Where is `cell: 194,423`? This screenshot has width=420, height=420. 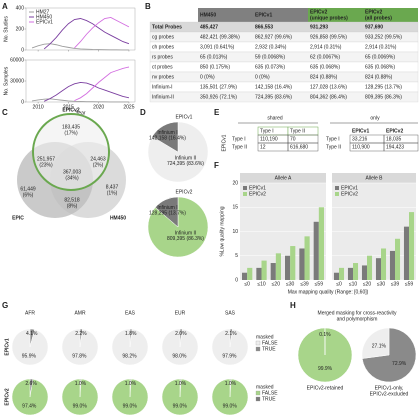 cell: 194,423 is located at coordinates (395, 147).